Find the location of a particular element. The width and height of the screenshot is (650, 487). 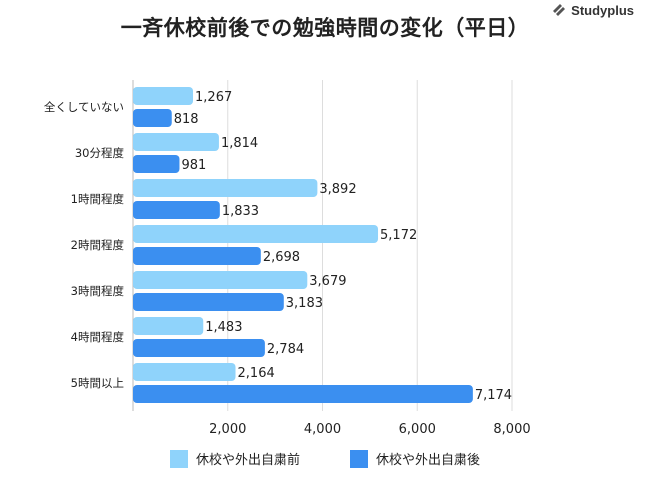

legend-label-before: 休校や外出自粛前 is located at coordinates (247, 460).